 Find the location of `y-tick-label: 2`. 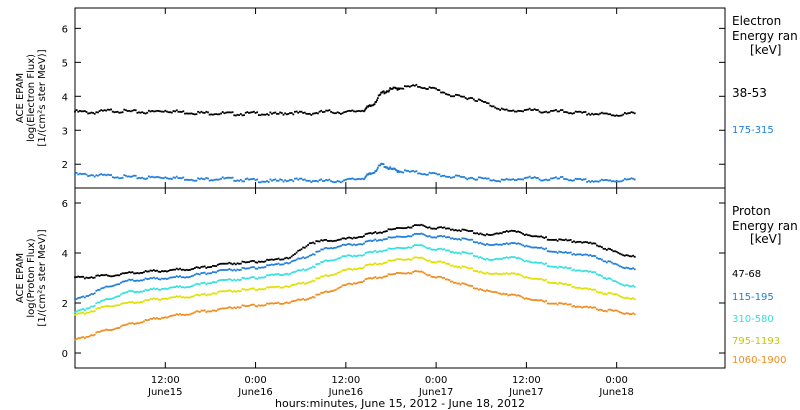

y-tick-label: 2 is located at coordinates (65, 304).